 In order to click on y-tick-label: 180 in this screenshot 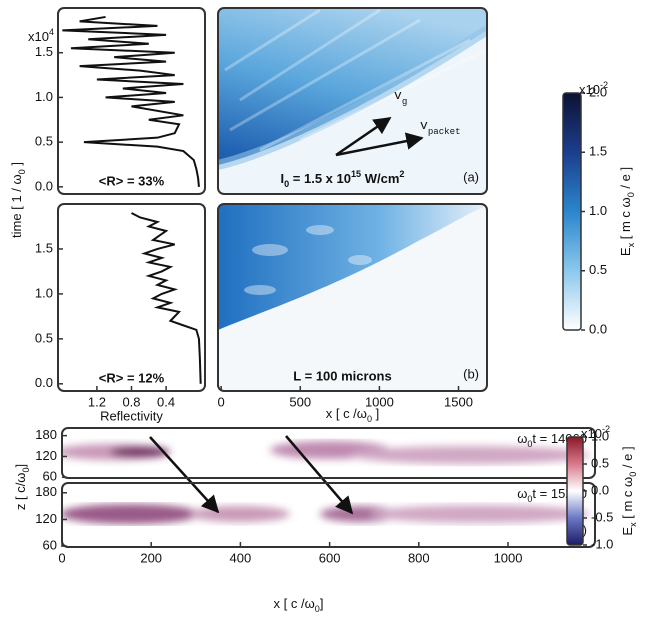, I will do `click(46, 434)`.